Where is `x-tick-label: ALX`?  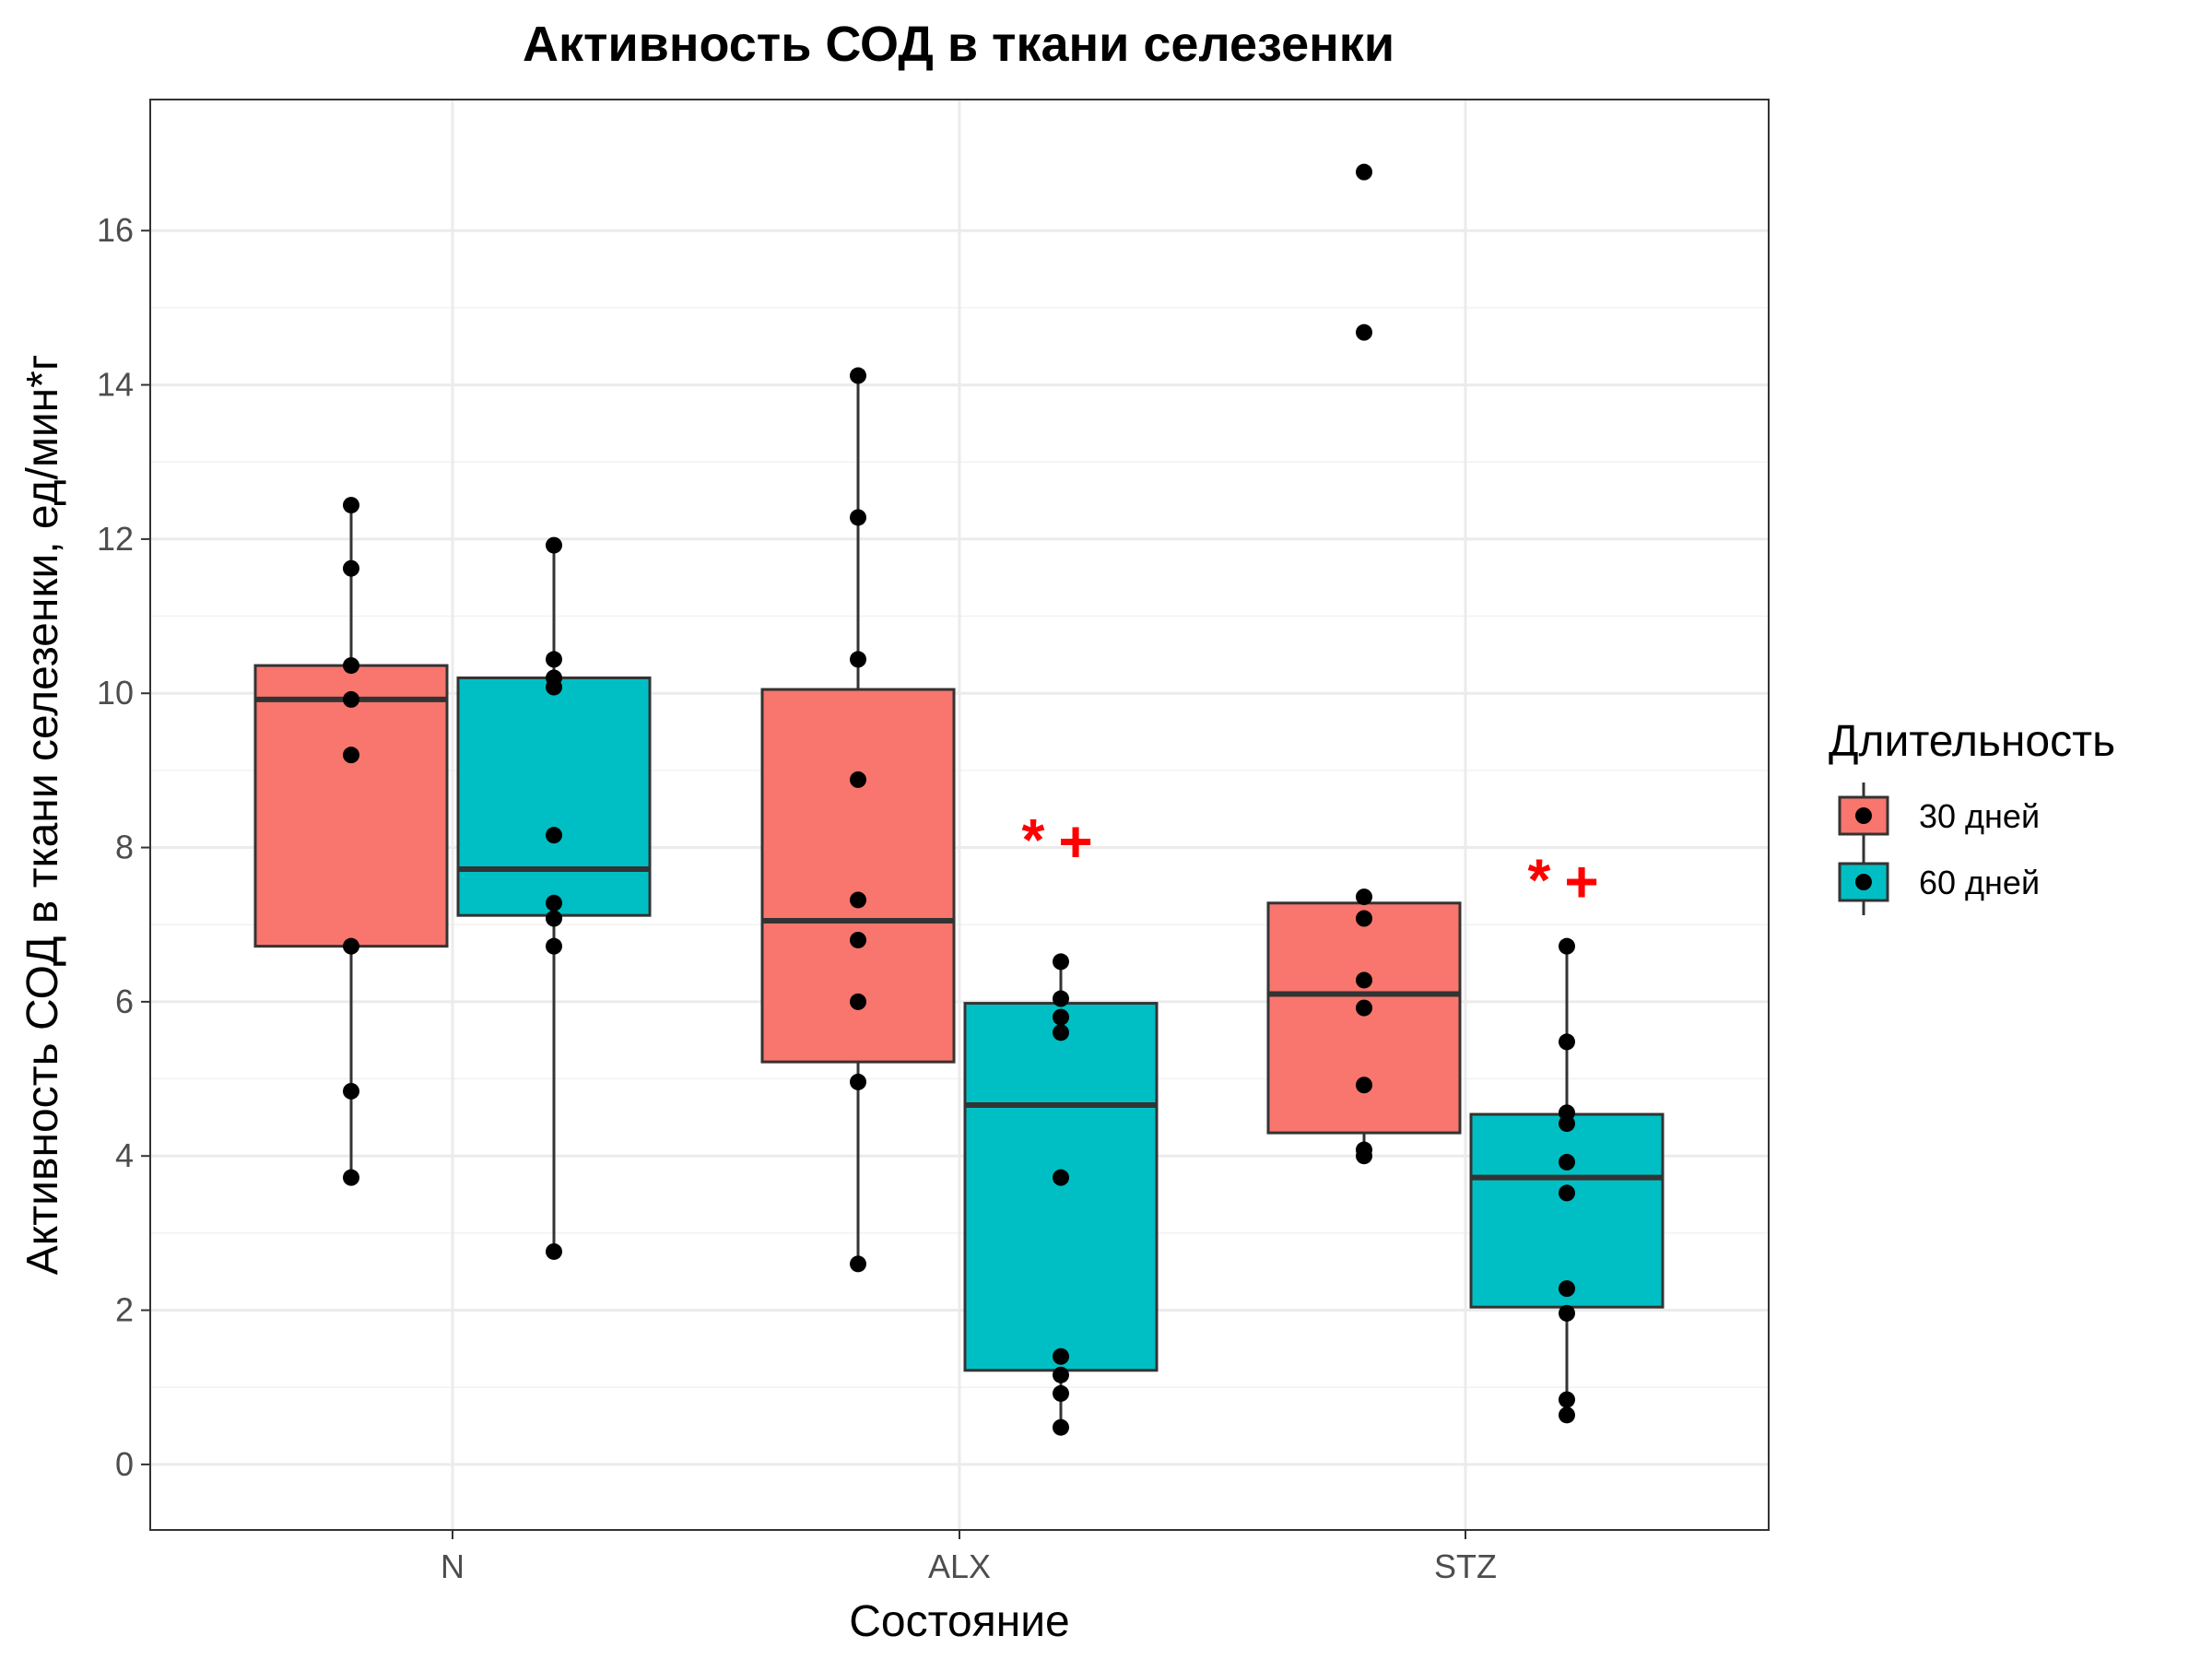
x-tick-label: ALX is located at coordinates (959, 1566).